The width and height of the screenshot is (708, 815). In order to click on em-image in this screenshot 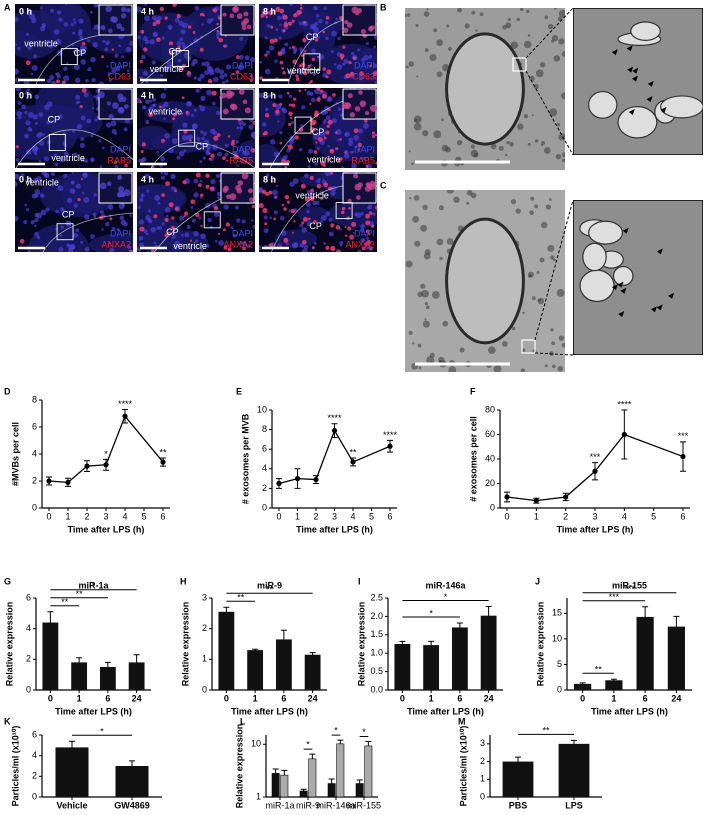, I will do `click(485, 281)`.